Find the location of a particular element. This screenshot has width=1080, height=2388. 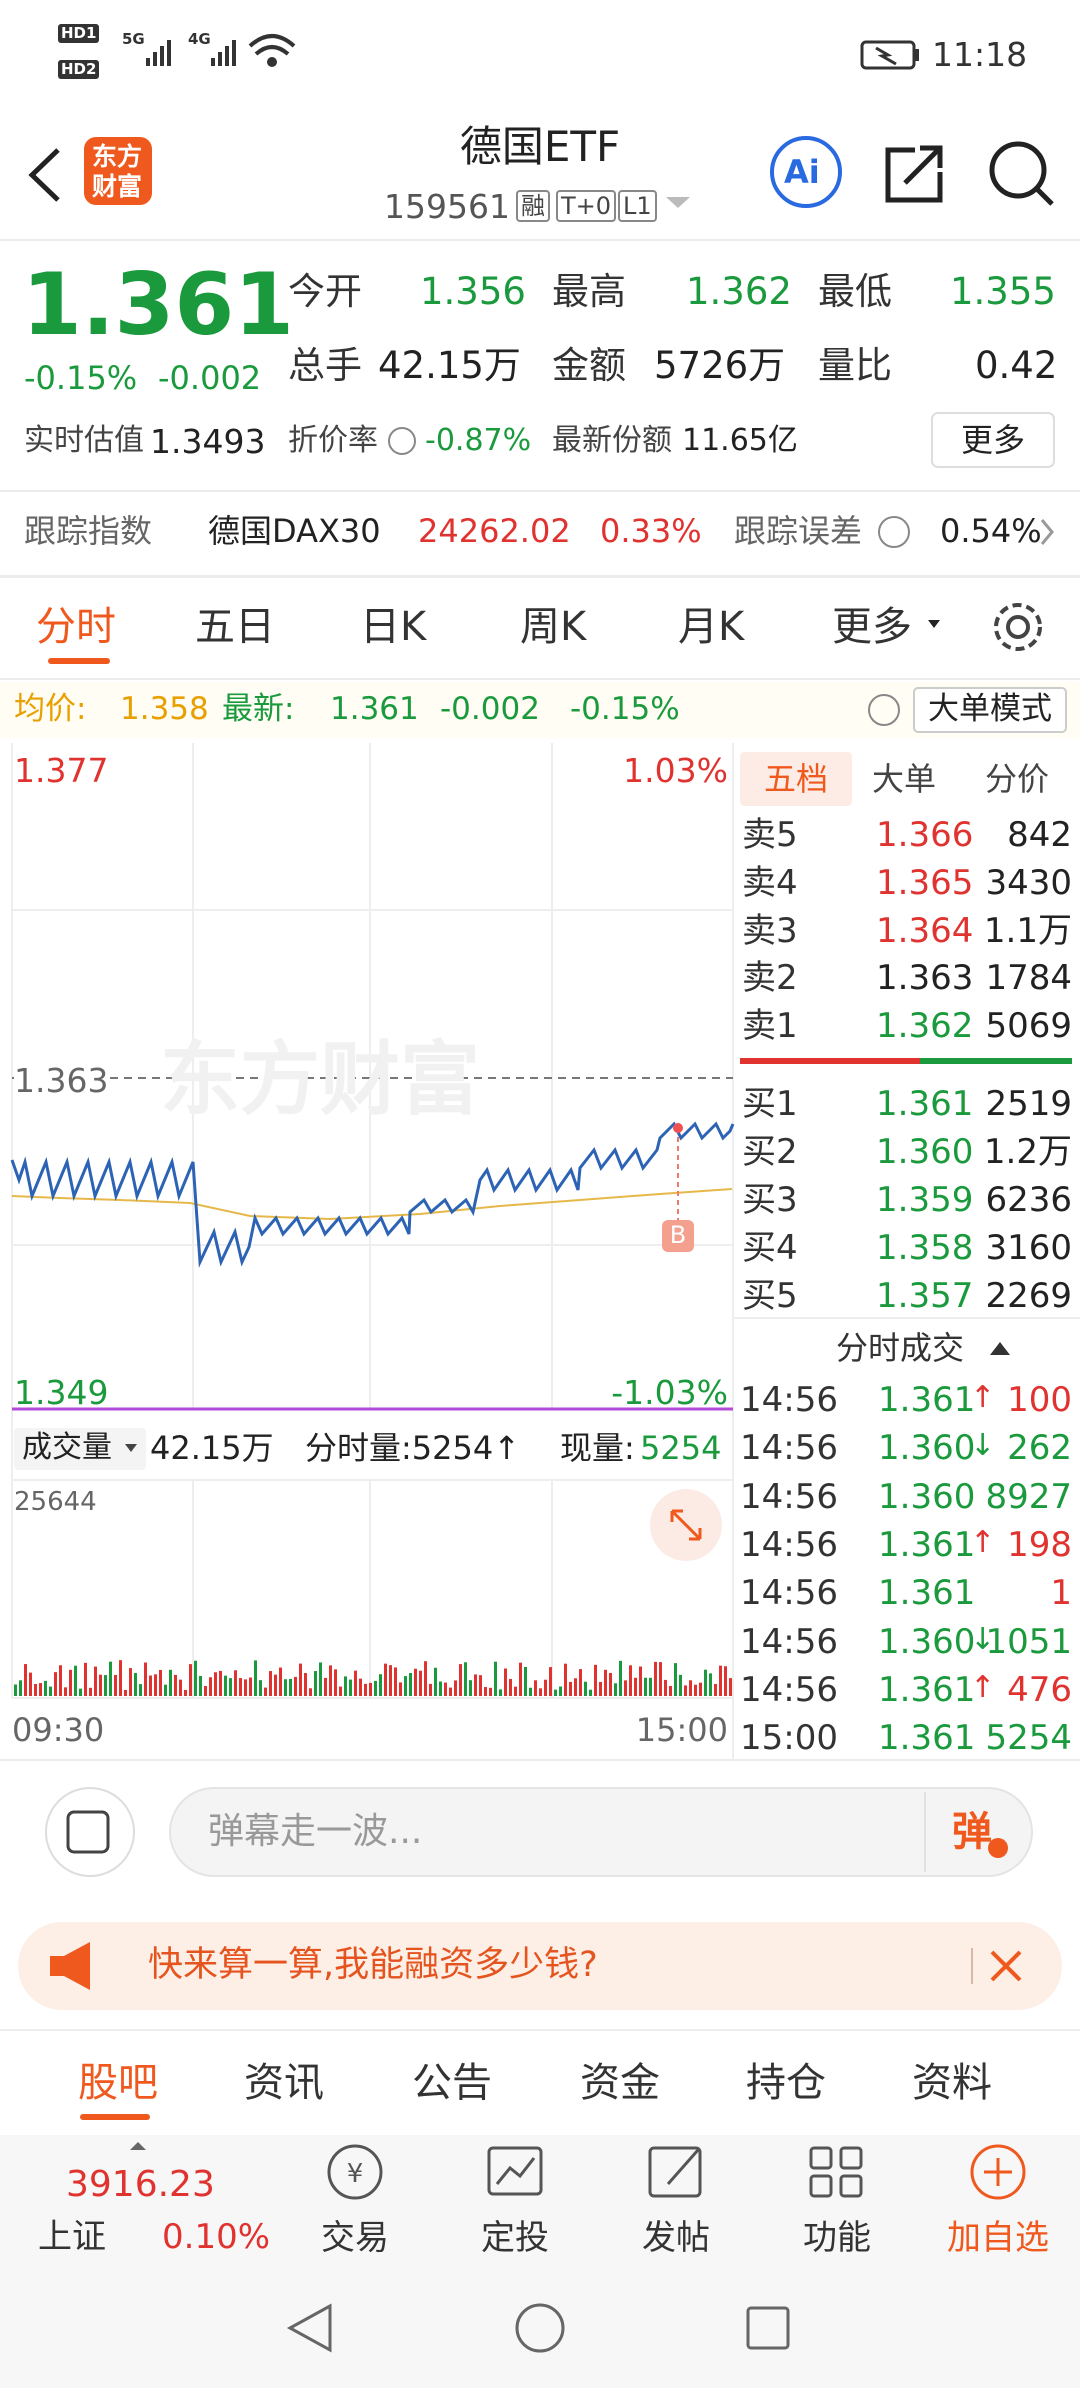

book-label: 卖2 is located at coordinates (770, 978).